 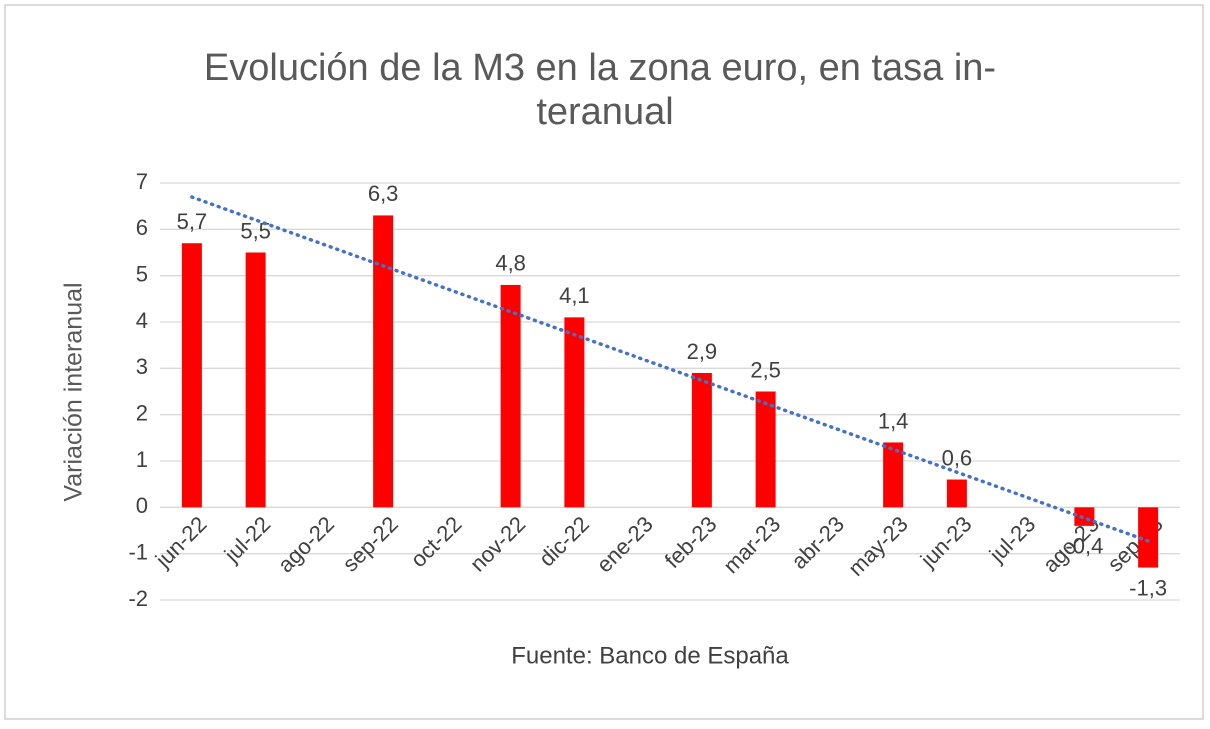 What do you see at coordinates (74, 391) in the screenshot?
I see `y-axis-label: Variación interanual` at bounding box center [74, 391].